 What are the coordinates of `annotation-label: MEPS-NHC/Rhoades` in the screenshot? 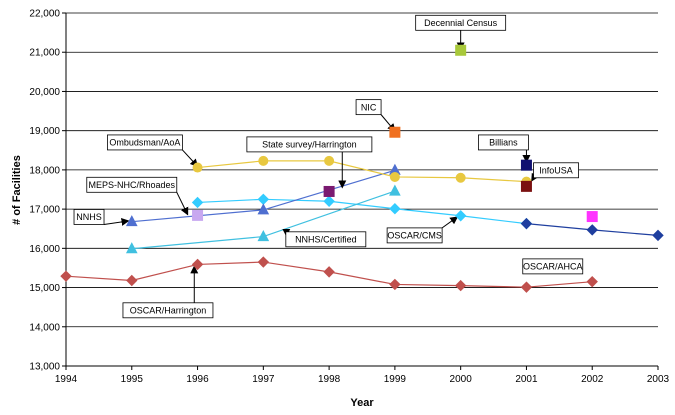 It's located at (132, 185).